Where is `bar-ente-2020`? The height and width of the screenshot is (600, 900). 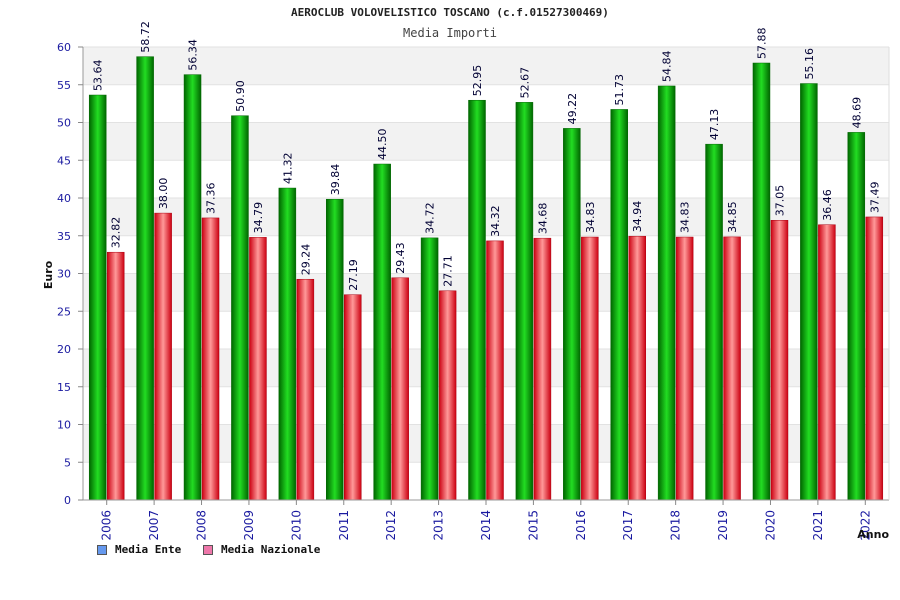 bar-ente-2020 is located at coordinates (761, 281).